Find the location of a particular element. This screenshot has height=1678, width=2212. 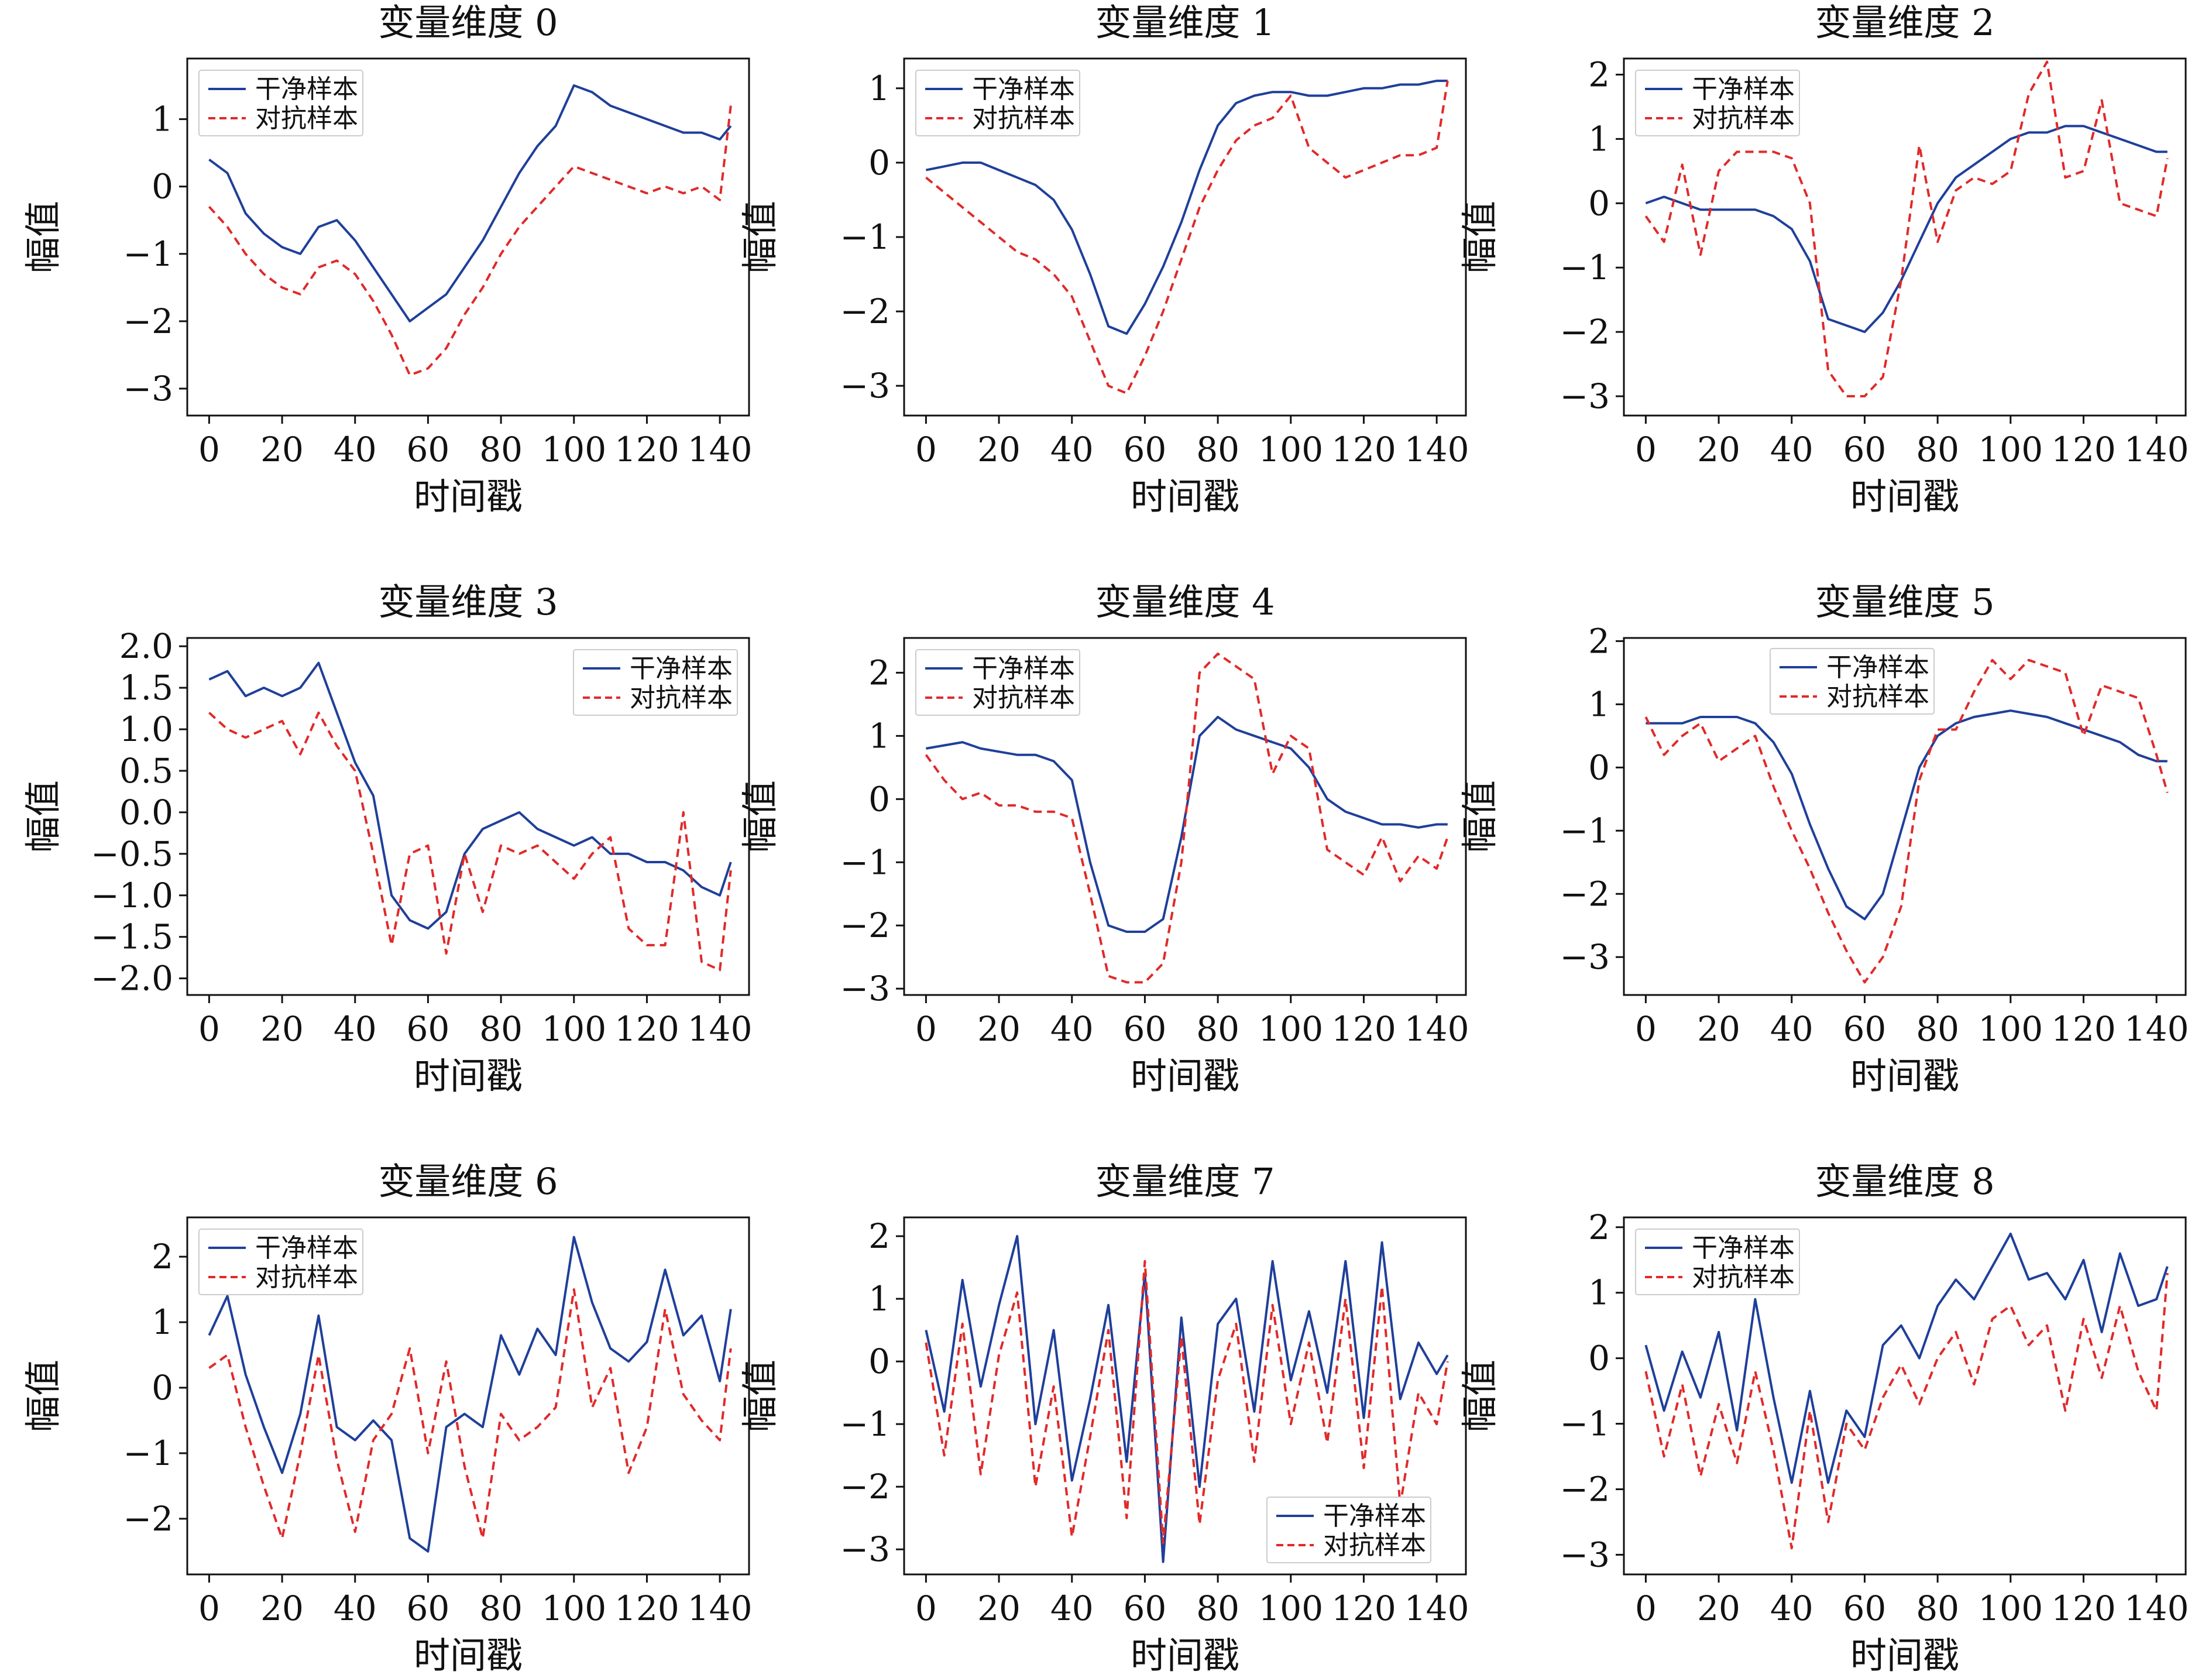

chart-title: 变量维度 3 is located at coordinates (468, 602).